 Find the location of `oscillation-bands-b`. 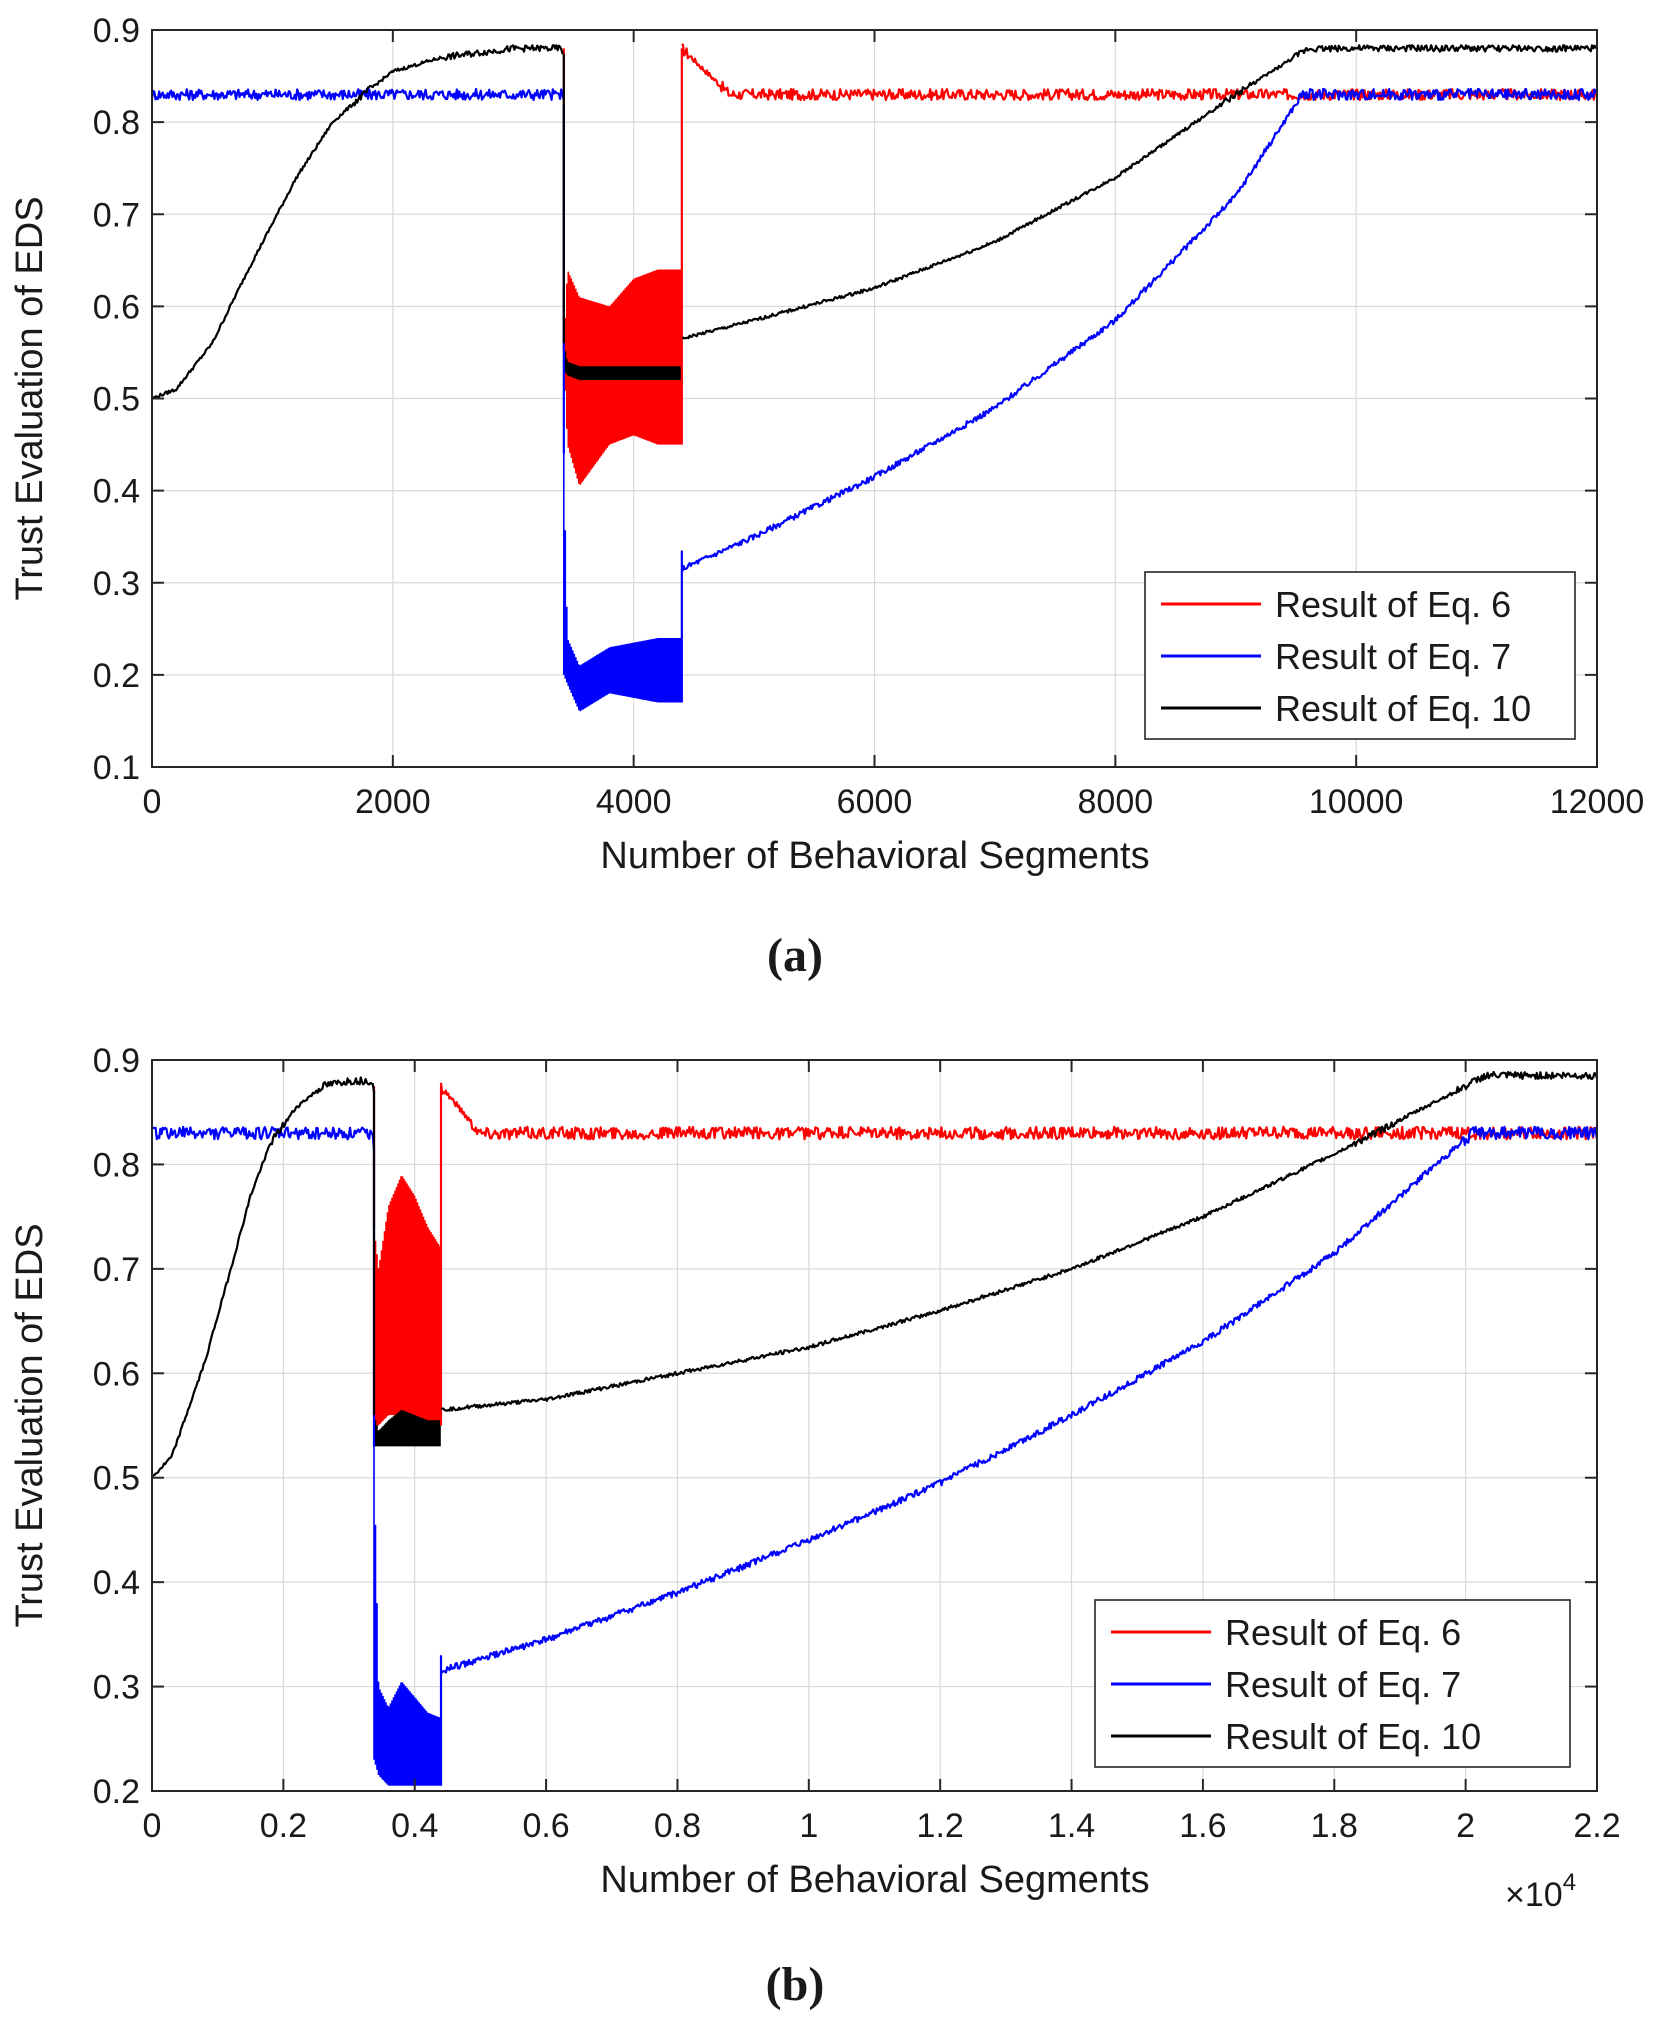

oscillation-bands-b is located at coordinates (407, 1481).